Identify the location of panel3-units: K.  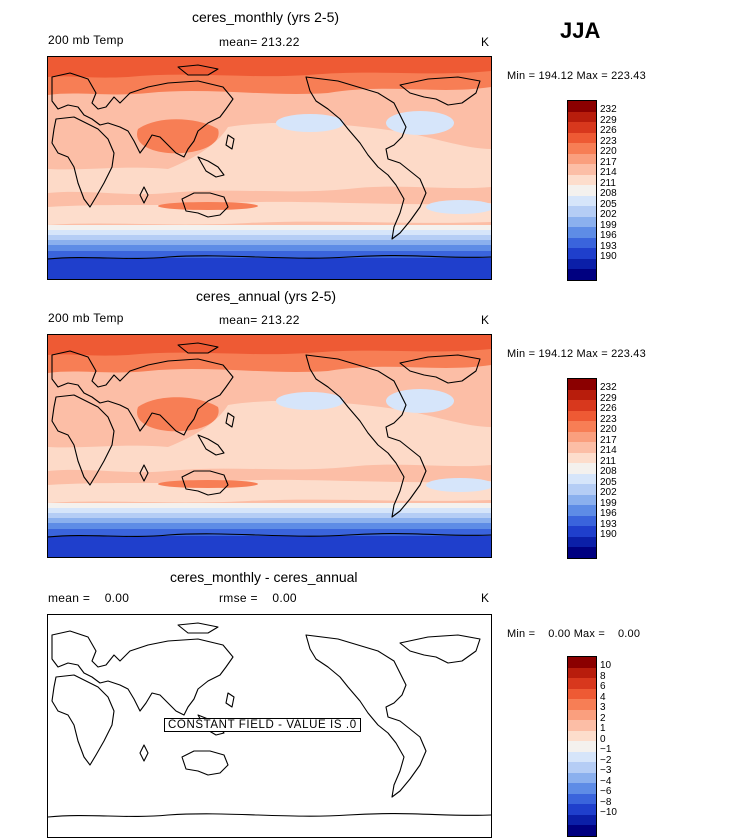
(485, 598).